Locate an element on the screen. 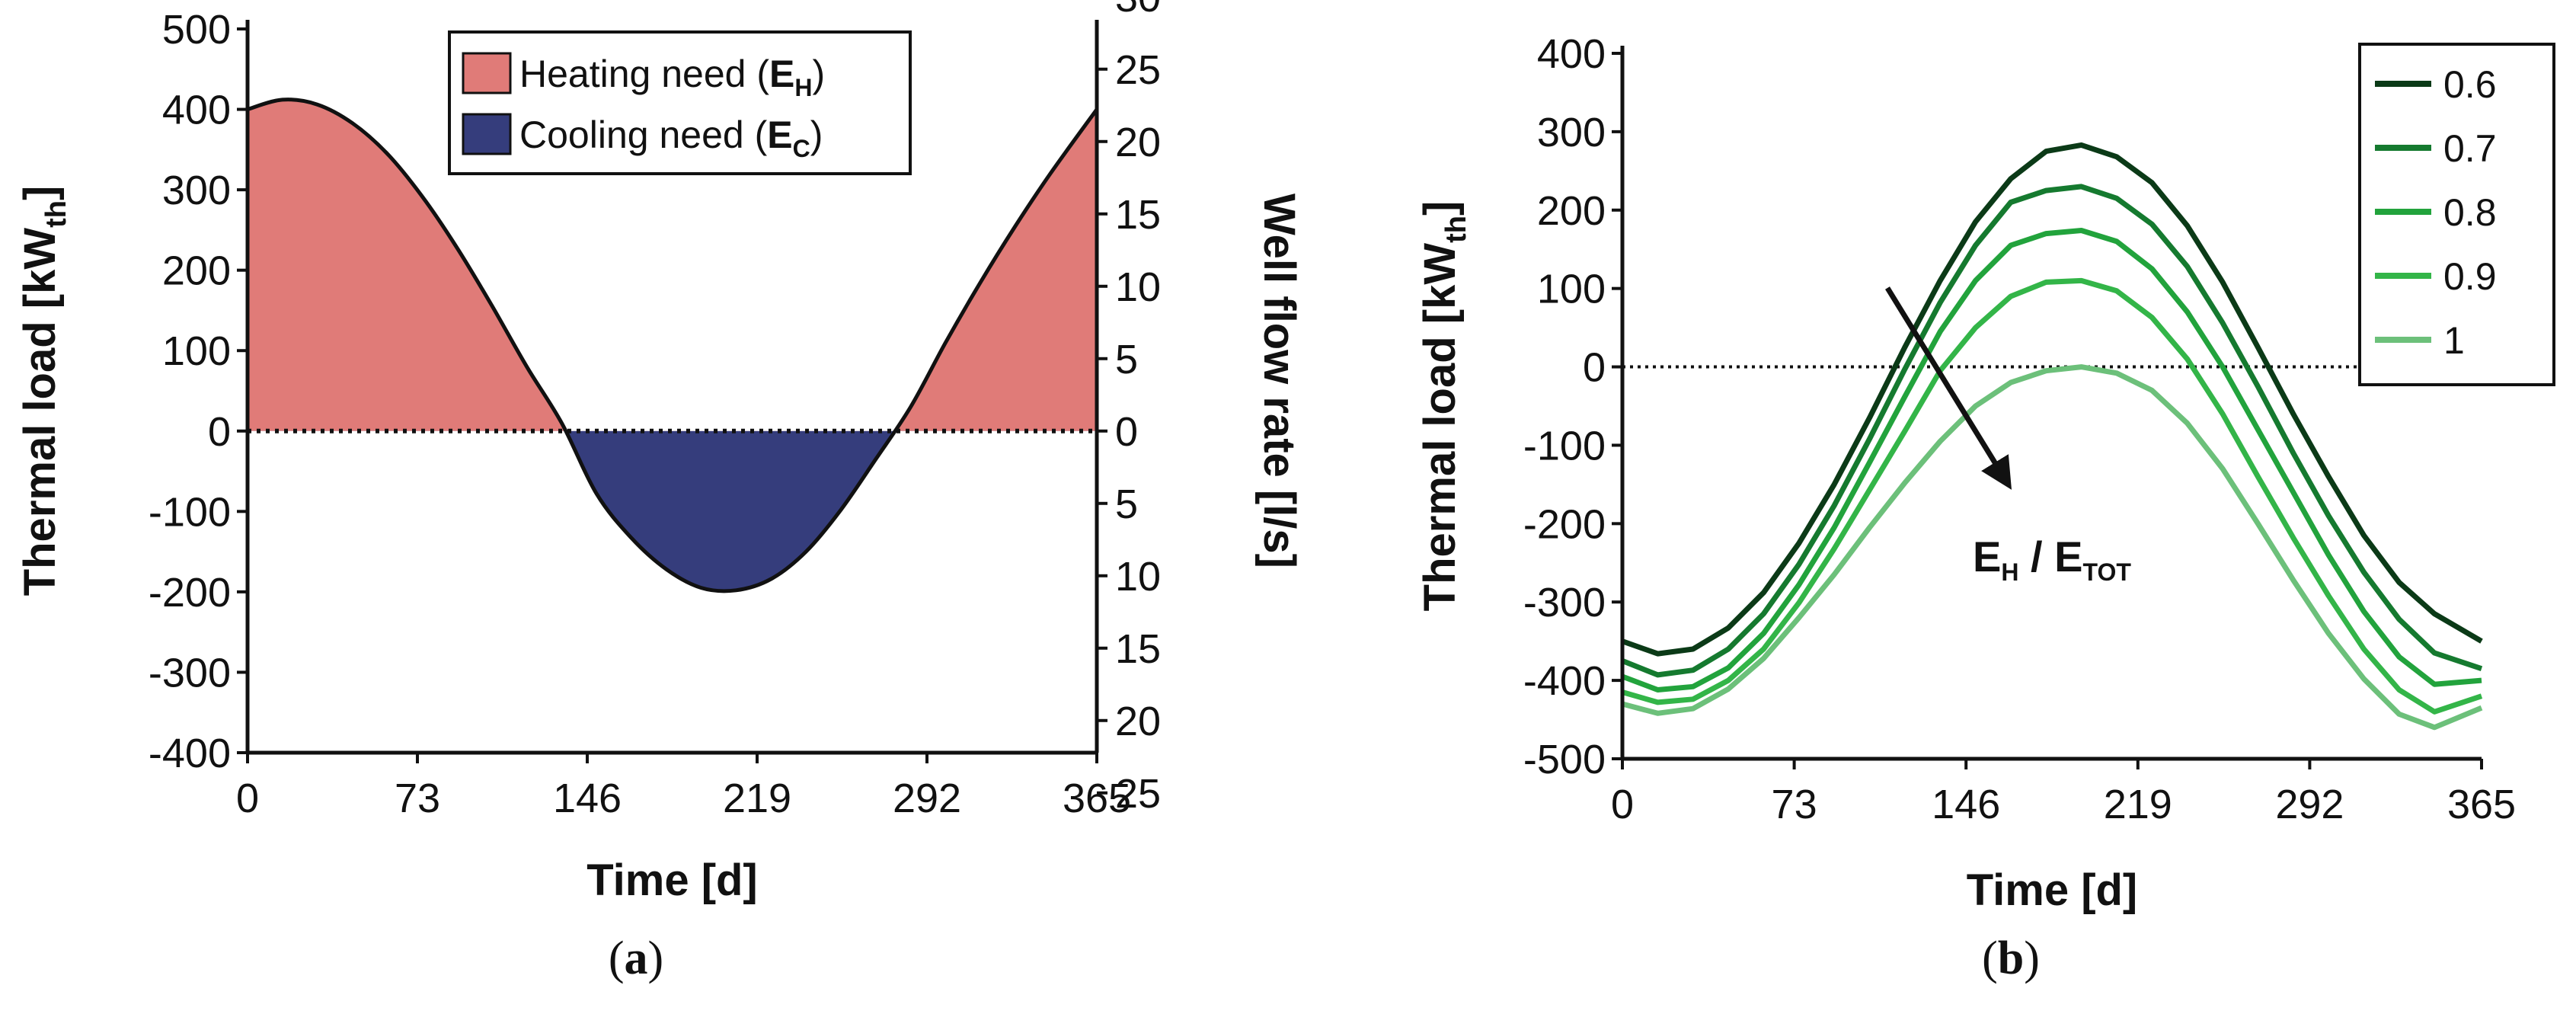 The height and width of the screenshot is (1014, 2576). legend-entry-label: Cooling need (EC) is located at coordinates (671, 138).